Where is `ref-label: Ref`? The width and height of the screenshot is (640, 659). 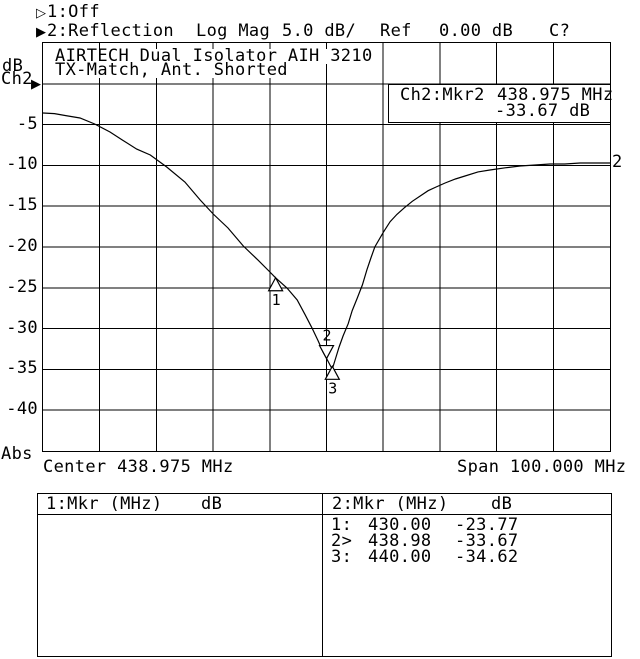 ref-label: Ref is located at coordinates (396, 31).